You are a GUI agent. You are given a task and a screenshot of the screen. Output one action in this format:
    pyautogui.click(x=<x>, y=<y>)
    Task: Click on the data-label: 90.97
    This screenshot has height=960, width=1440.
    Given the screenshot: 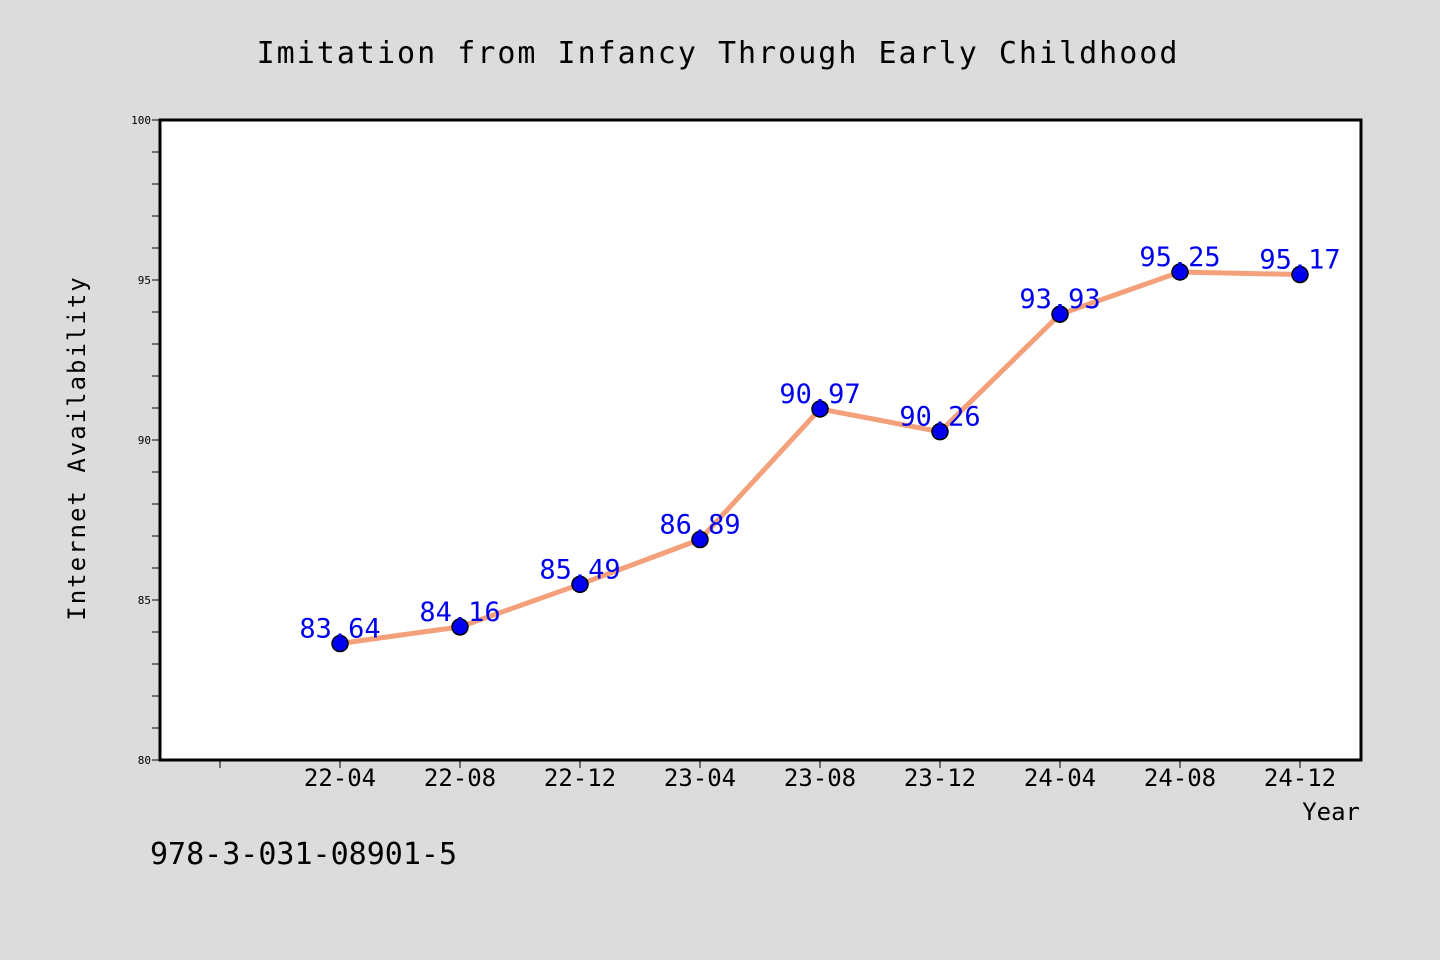 What is the action you would take?
    pyautogui.click(x=819, y=394)
    